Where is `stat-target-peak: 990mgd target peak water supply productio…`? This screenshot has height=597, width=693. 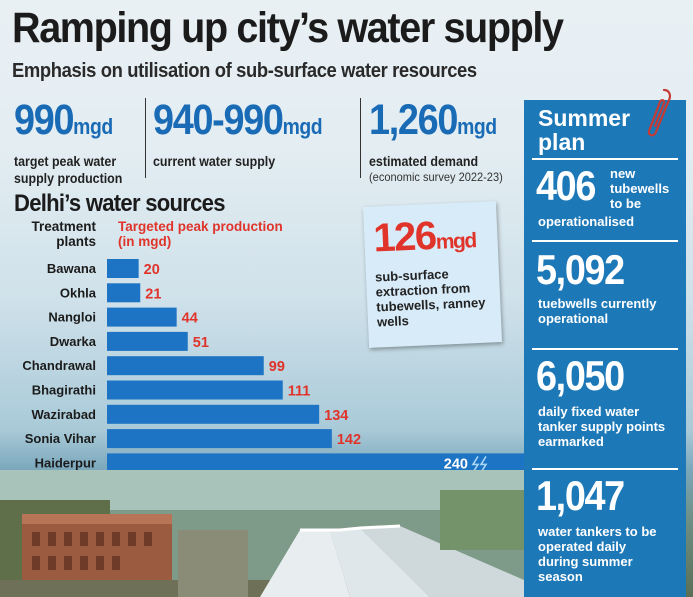
stat-target-peak: 990mgd target peak water supply productio… is located at coordinates (73, 141).